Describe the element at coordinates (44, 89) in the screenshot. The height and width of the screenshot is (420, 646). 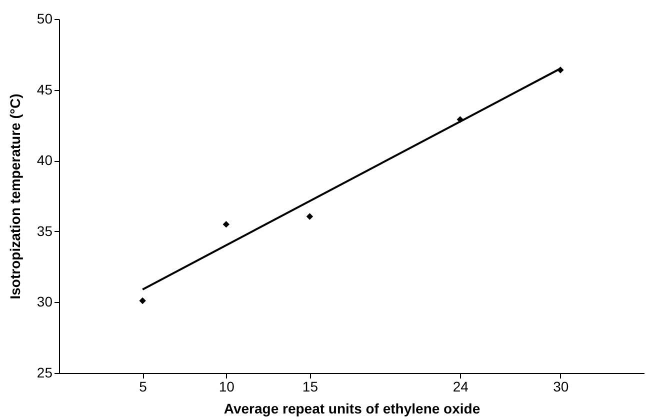
I see `y-tick-label: 45` at that location.